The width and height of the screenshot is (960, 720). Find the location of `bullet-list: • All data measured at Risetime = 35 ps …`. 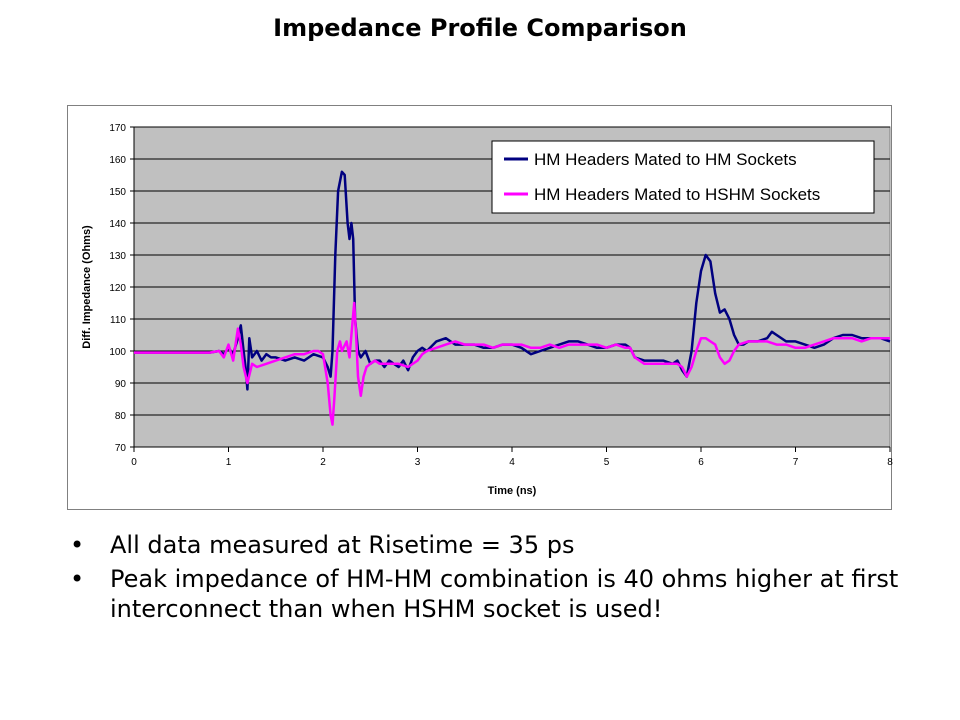

bullet-list: • All data measured at Risetime = 35 ps … is located at coordinates (500, 579).